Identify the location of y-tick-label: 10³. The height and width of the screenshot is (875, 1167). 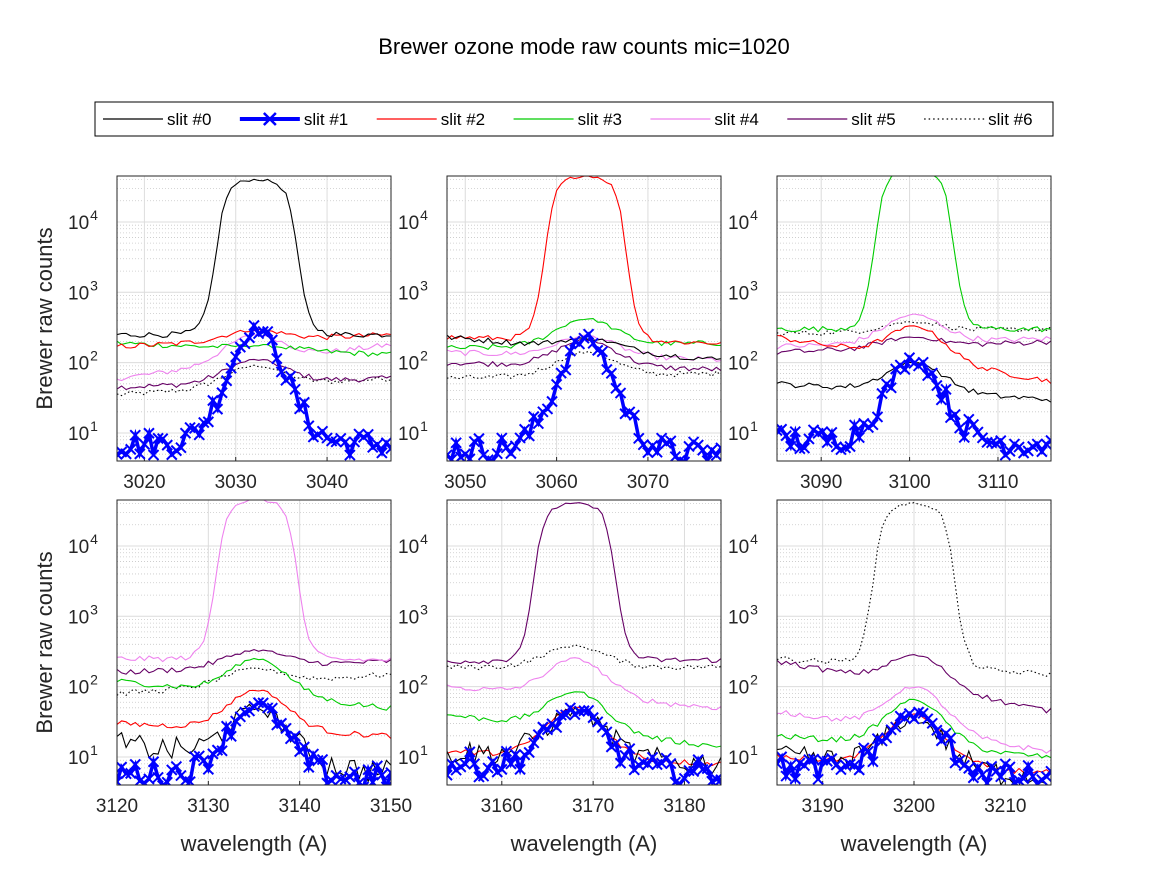
(743, 614).